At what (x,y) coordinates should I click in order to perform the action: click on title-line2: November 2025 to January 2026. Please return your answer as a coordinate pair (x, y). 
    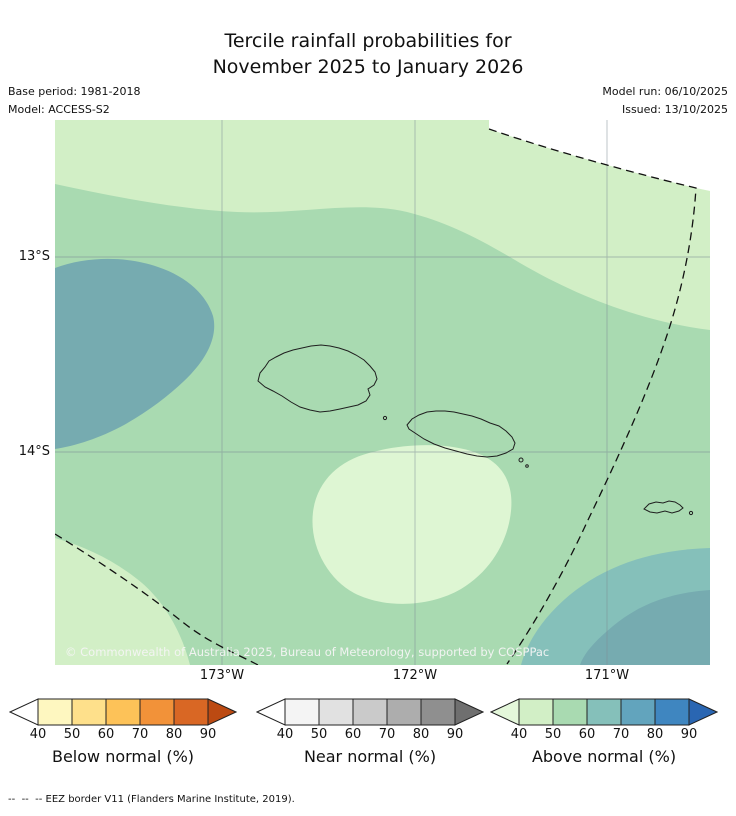
    Looking at the image, I should click on (368, 67).